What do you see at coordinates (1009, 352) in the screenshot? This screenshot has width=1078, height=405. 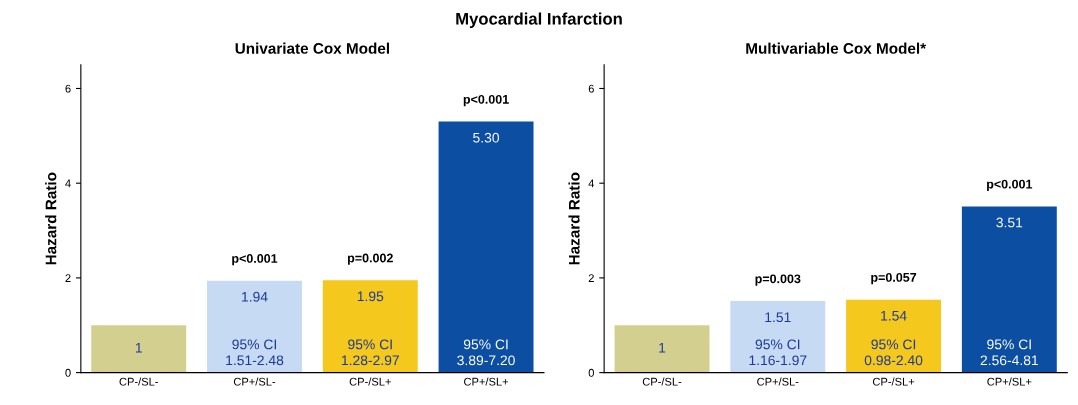 I see `annotation: 95% CI 2.56-4.81` at bounding box center [1009, 352].